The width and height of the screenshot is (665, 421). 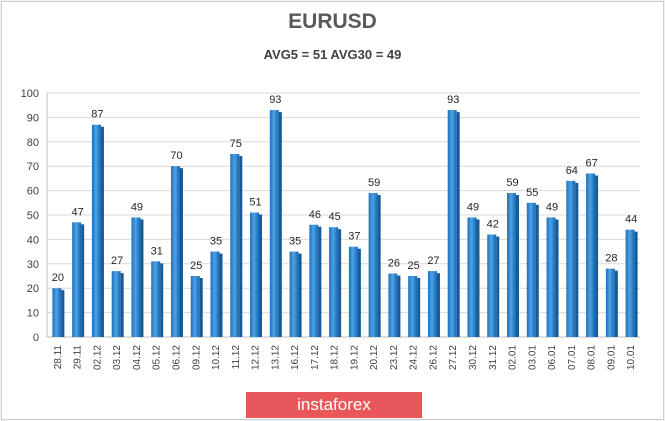 I want to click on data-label: 44, so click(x=631, y=220).